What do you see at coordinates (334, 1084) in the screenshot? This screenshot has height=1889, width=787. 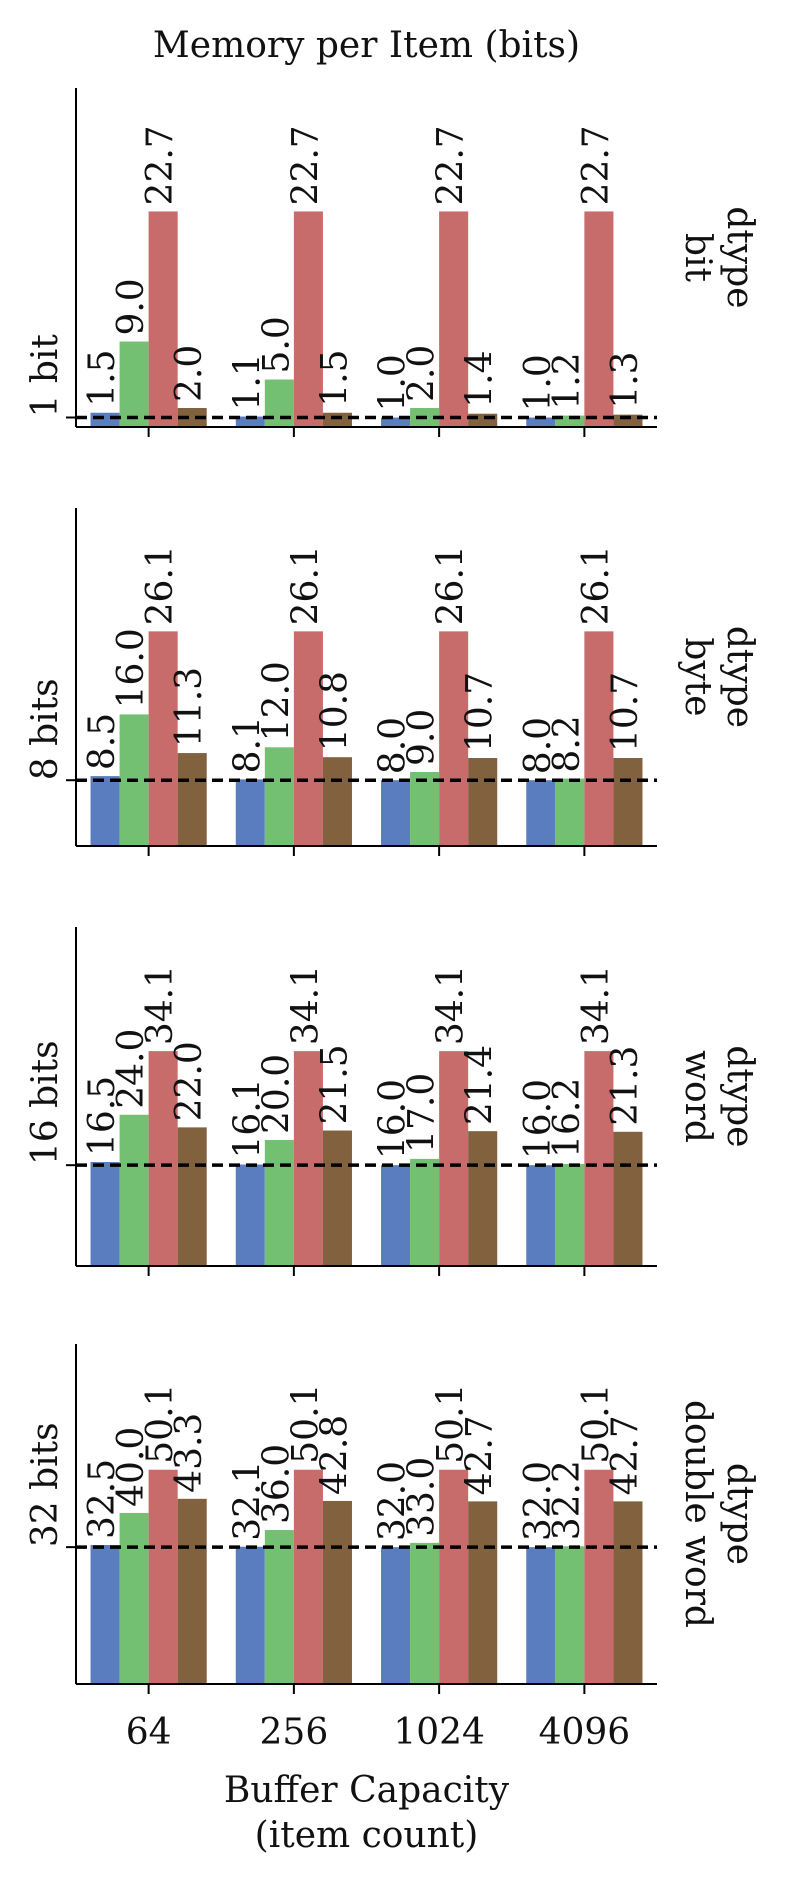 I see `data-label: 21.5` at bounding box center [334, 1084].